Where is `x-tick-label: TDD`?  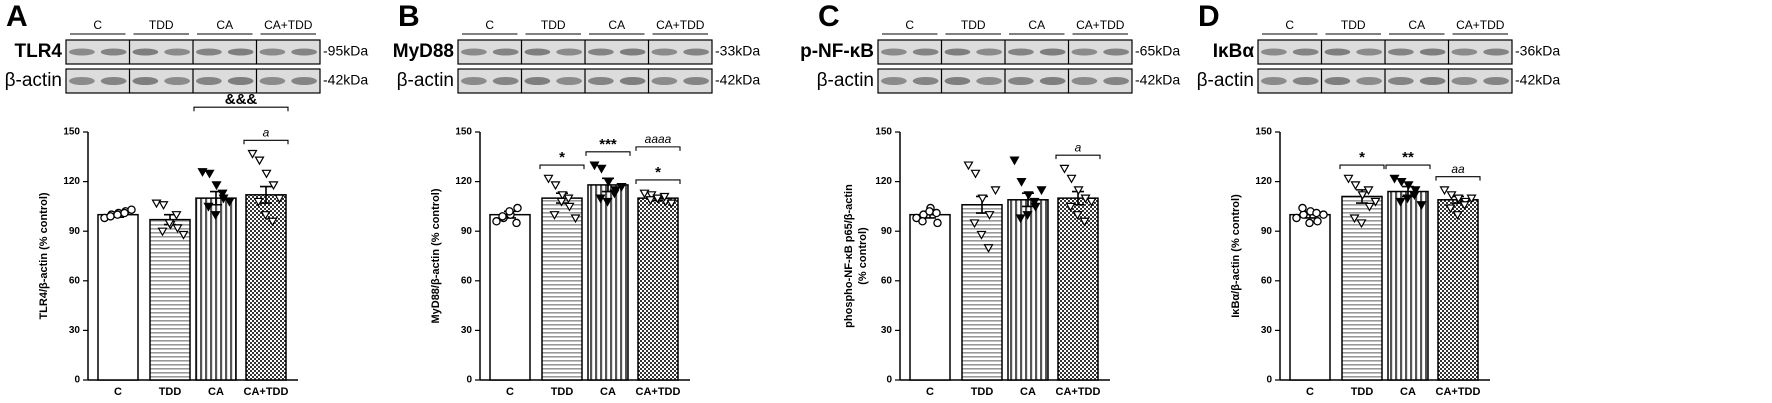
x-tick-label: TDD is located at coordinates (170, 392).